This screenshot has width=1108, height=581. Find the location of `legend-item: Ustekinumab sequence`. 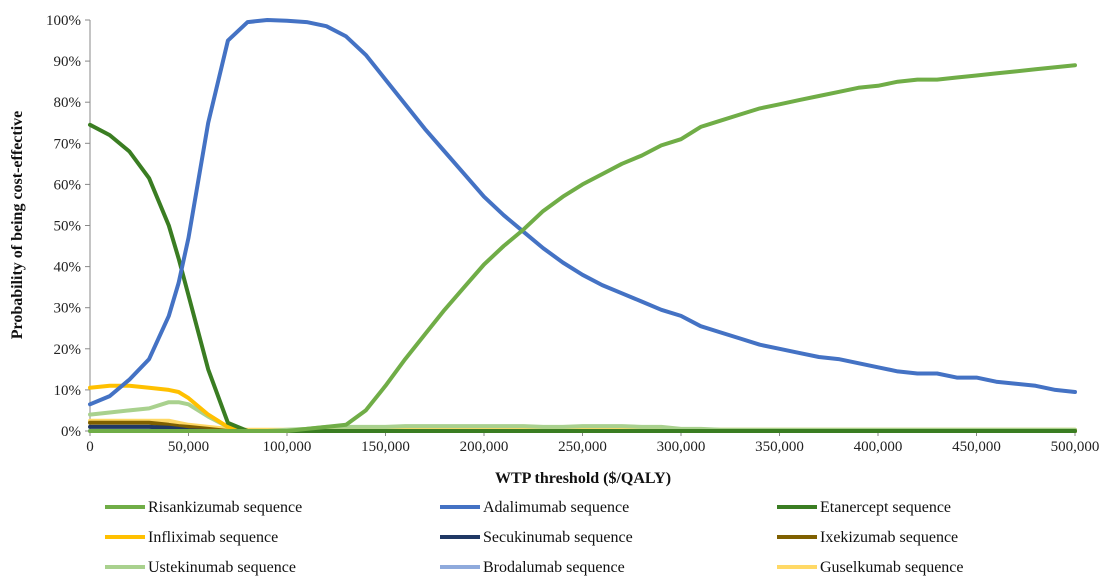

legend-item: Ustekinumab sequence is located at coordinates (200, 567).